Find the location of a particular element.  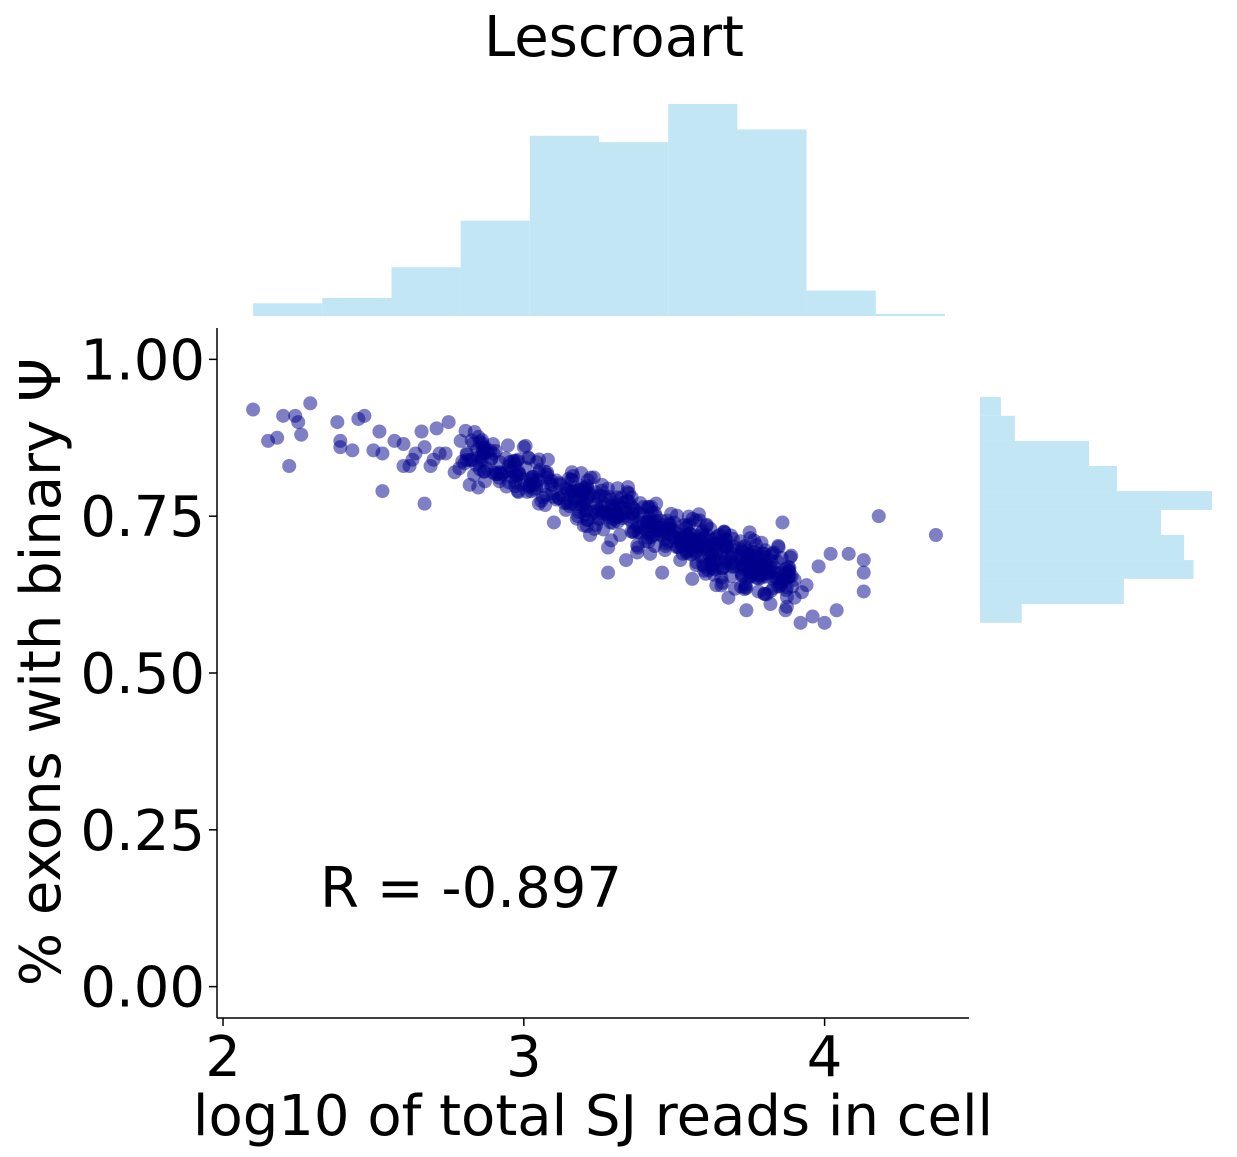

y-axis-ticks: 0.00 0.25 0.50 0.75 1.00 is located at coordinates (148, 674).